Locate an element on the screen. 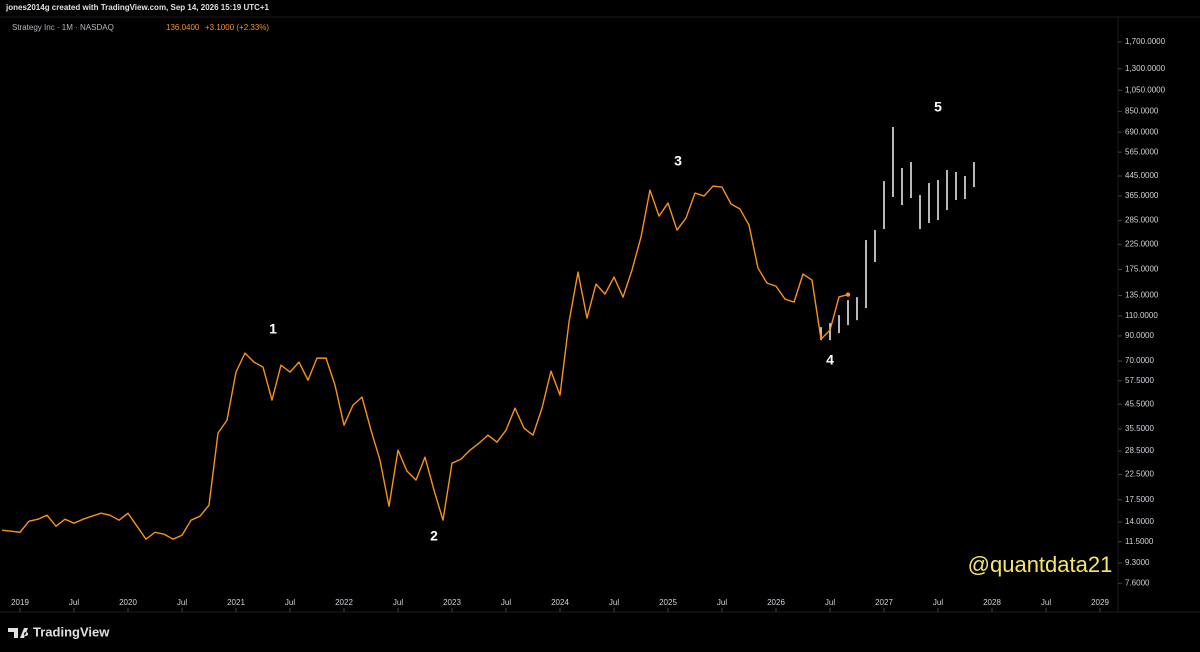 The height and width of the screenshot is (652, 1200). y-tick-label: 28.5000 is located at coordinates (1139, 450).